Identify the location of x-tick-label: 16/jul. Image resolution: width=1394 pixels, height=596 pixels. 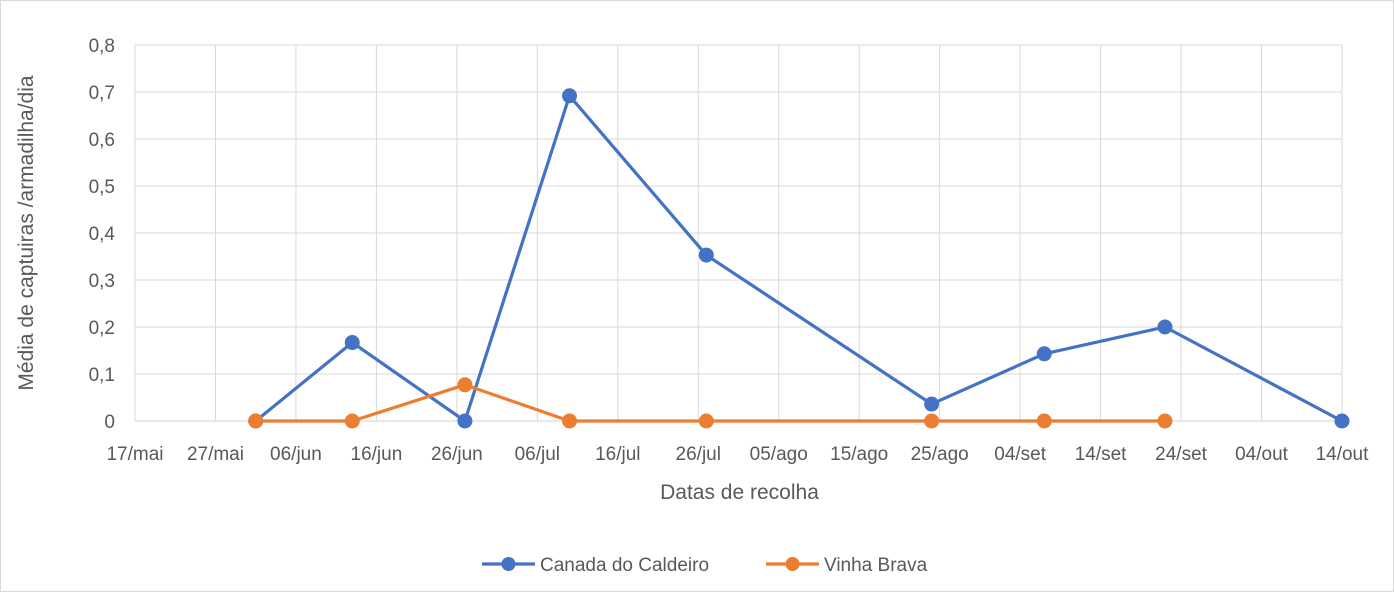
(617, 454).